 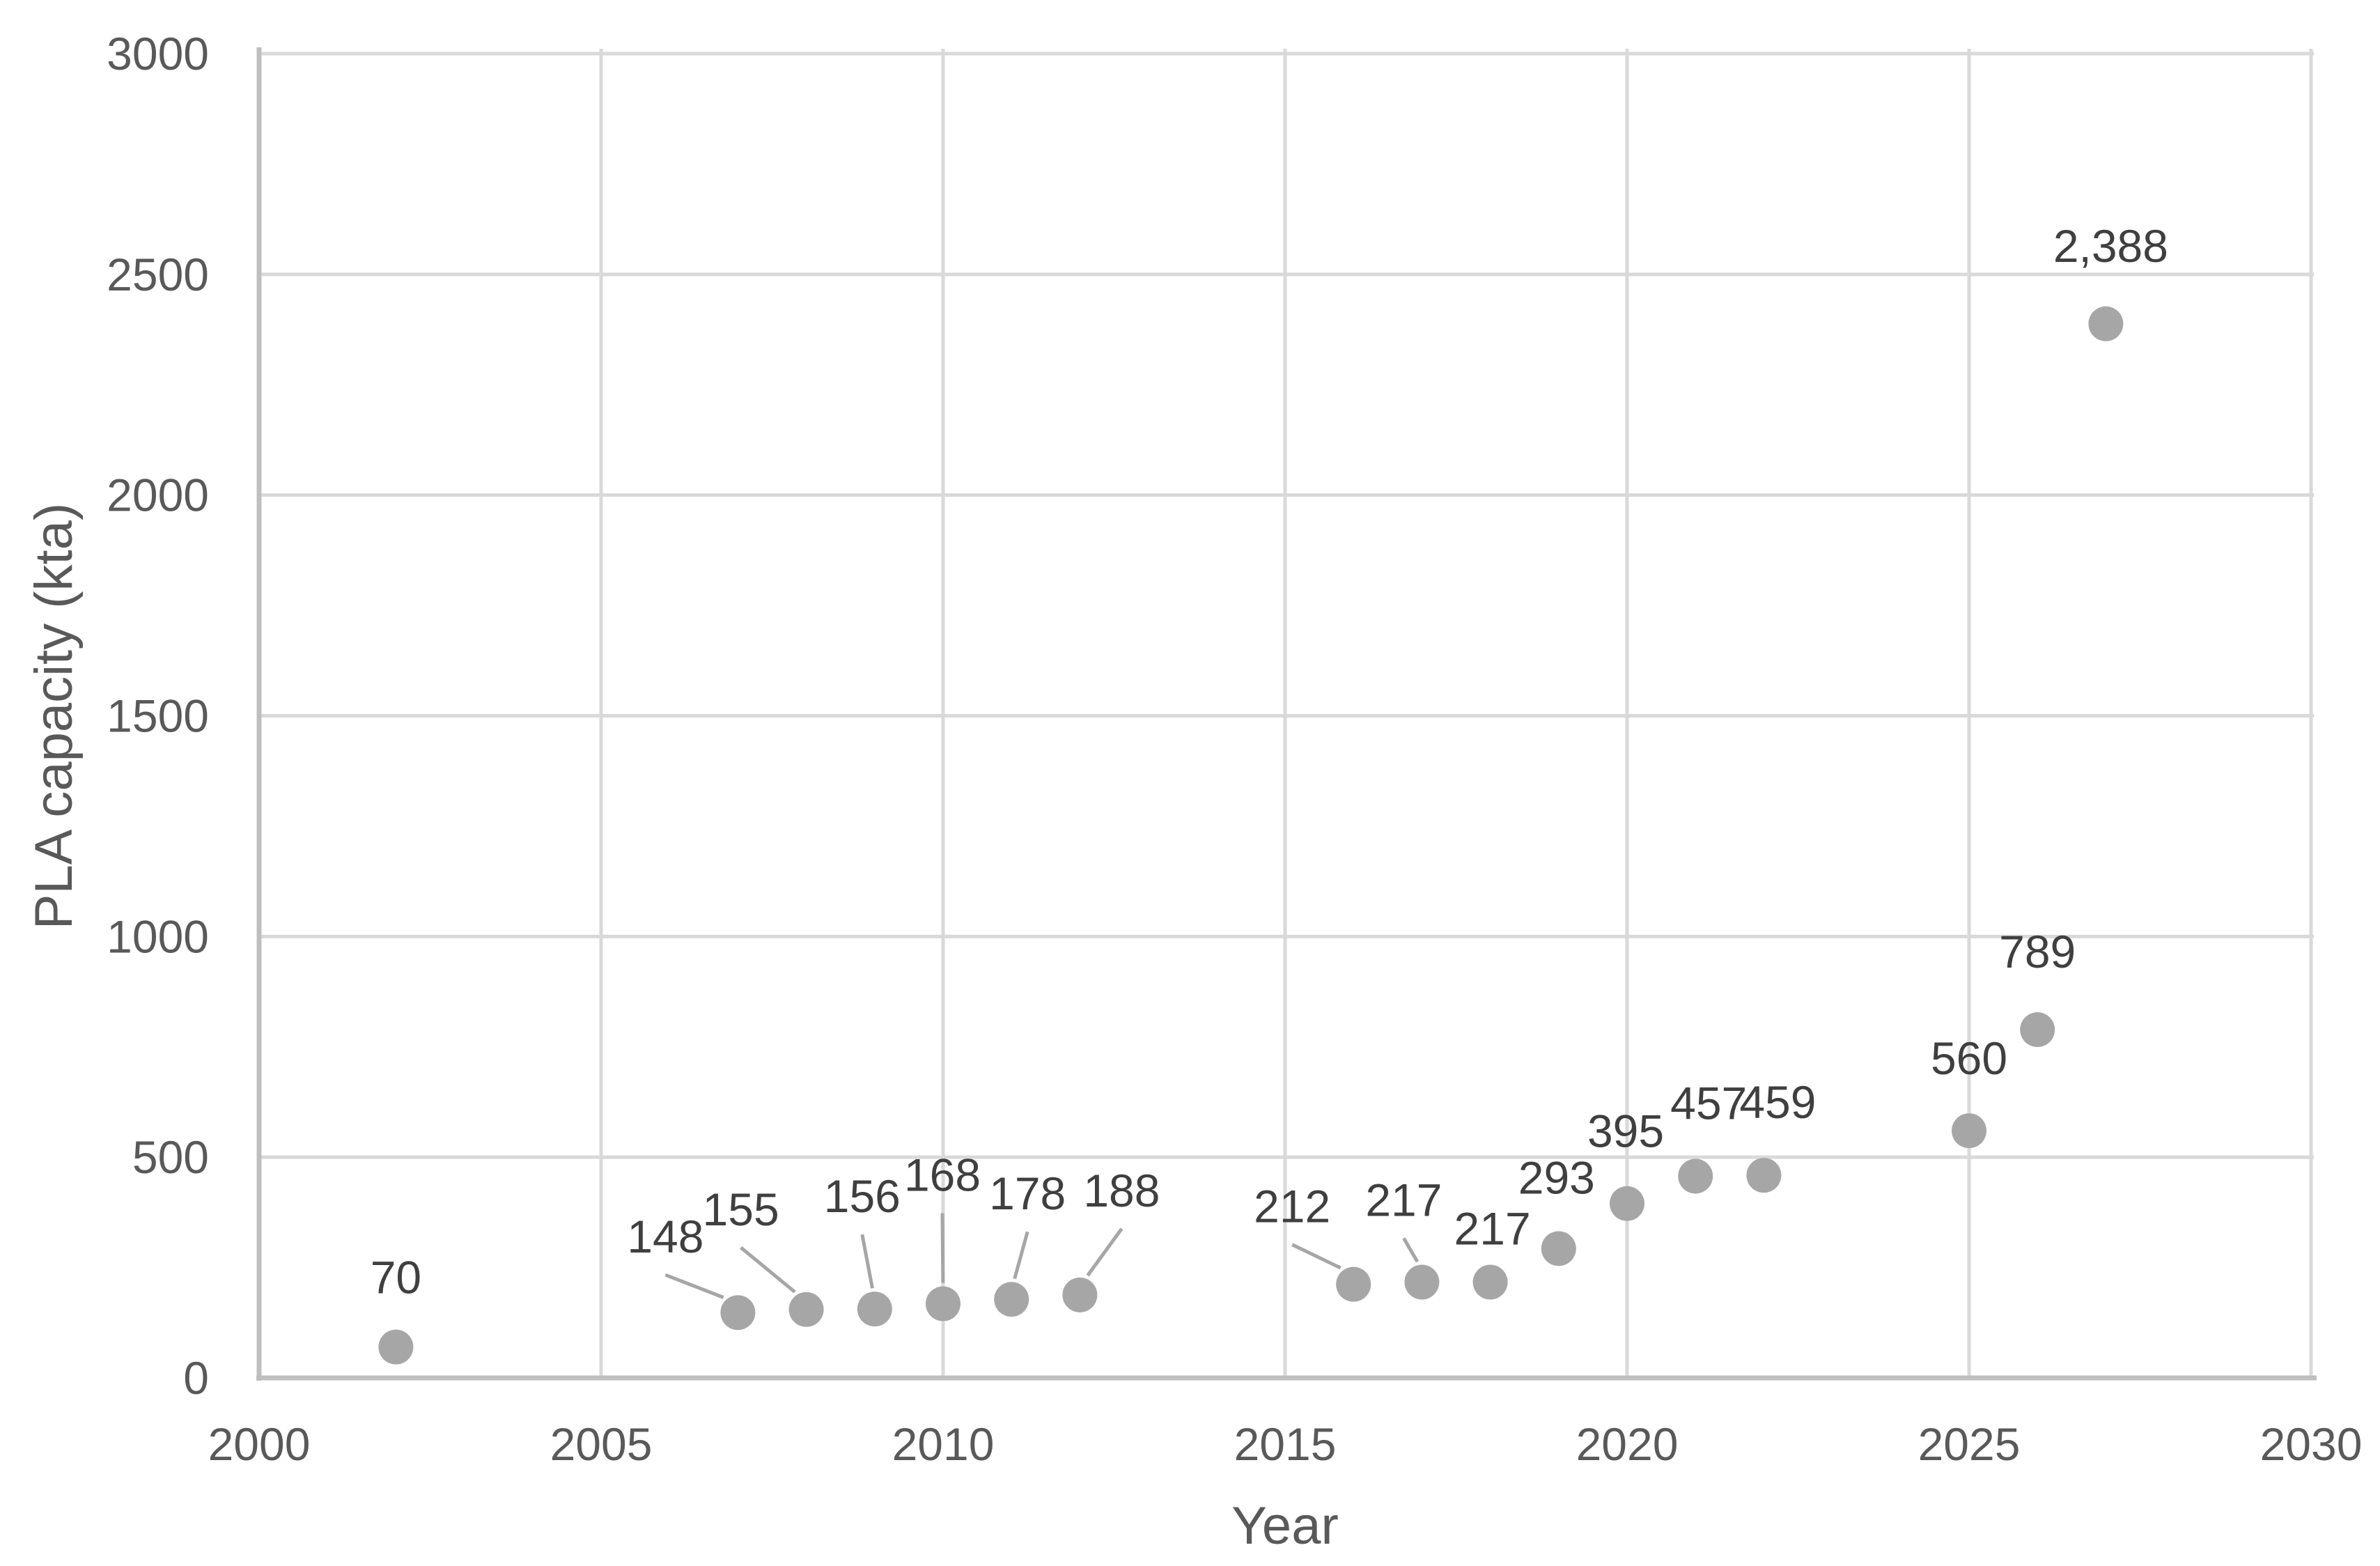 I want to click on data-point-label: 212, so click(x=1292, y=1206).